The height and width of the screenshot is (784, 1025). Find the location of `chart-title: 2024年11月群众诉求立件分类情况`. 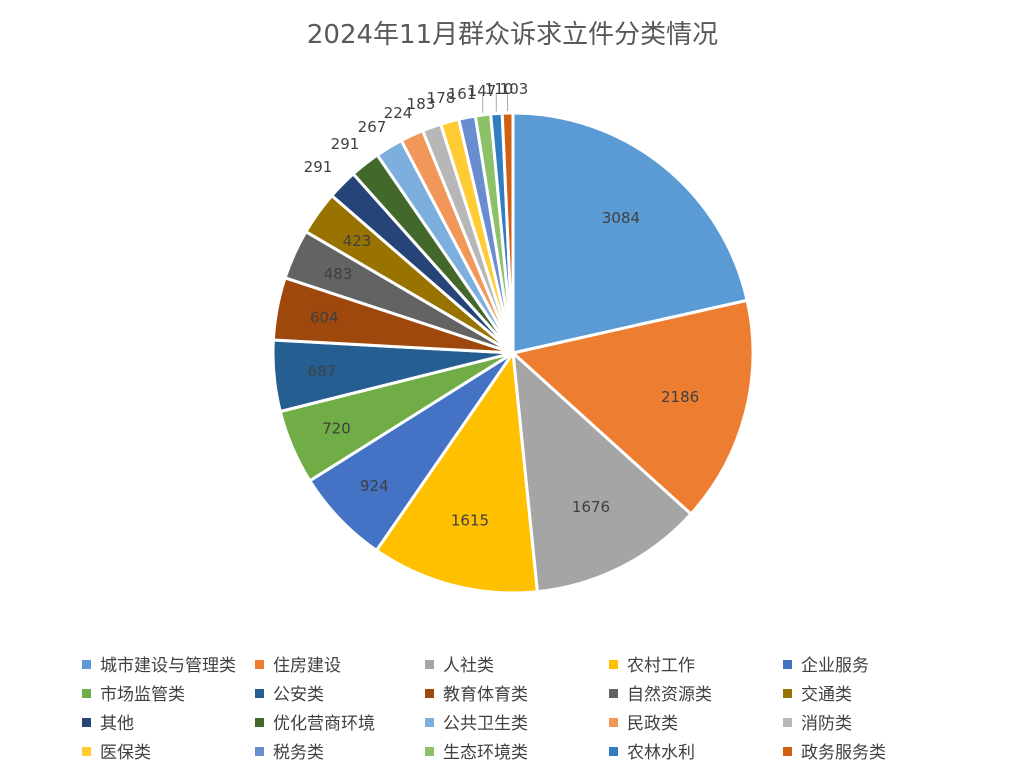

chart-title: 2024年11月群众诉求立件分类情况 is located at coordinates (512, 35).